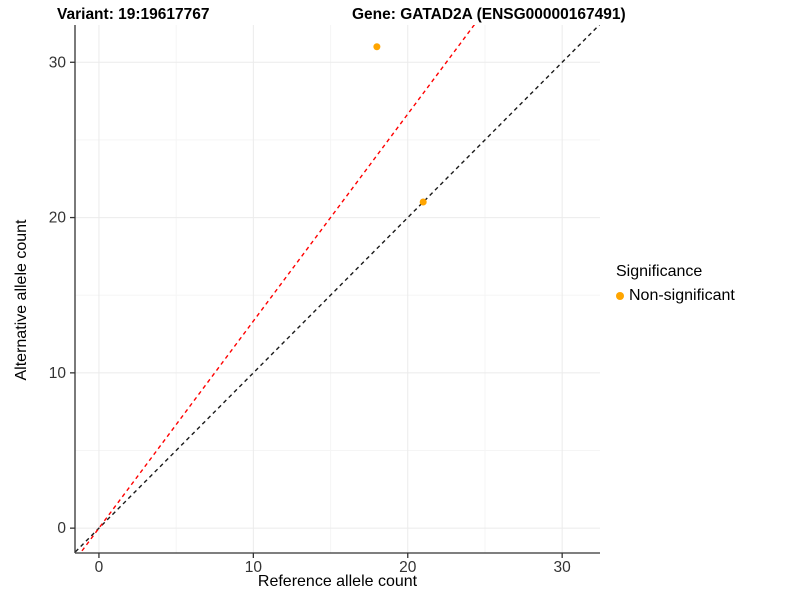 This screenshot has width=800, height=600. I want to click on legend-title: Significance, so click(659, 271).